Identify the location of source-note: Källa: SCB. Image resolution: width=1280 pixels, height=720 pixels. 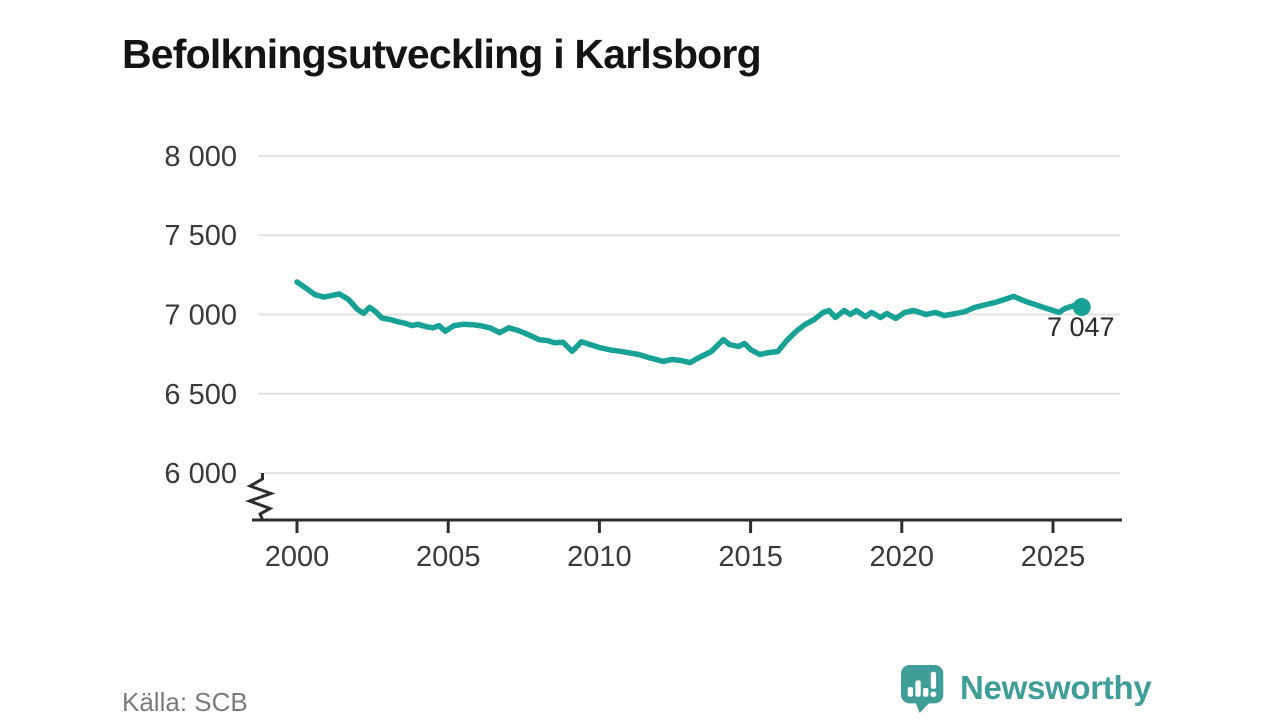
(185, 702).